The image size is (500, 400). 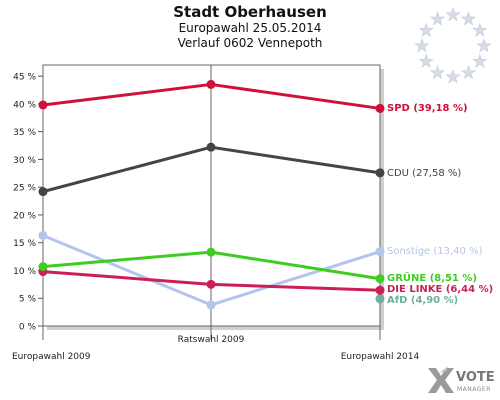 What do you see at coordinates (24, 161) in the screenshot?
I see `y-tick-label: 30 %` at bounding box center [24, 161].